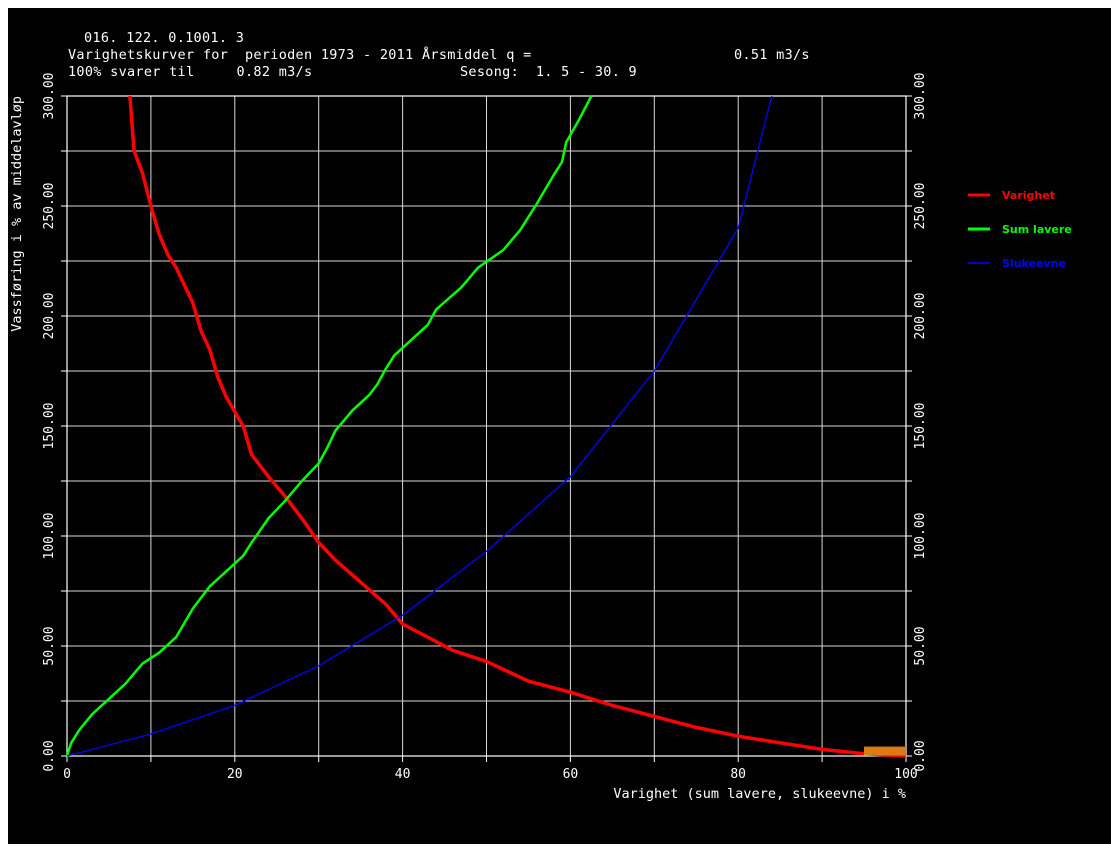  I want to click on x-tick-label: 0, so click(67, 774).